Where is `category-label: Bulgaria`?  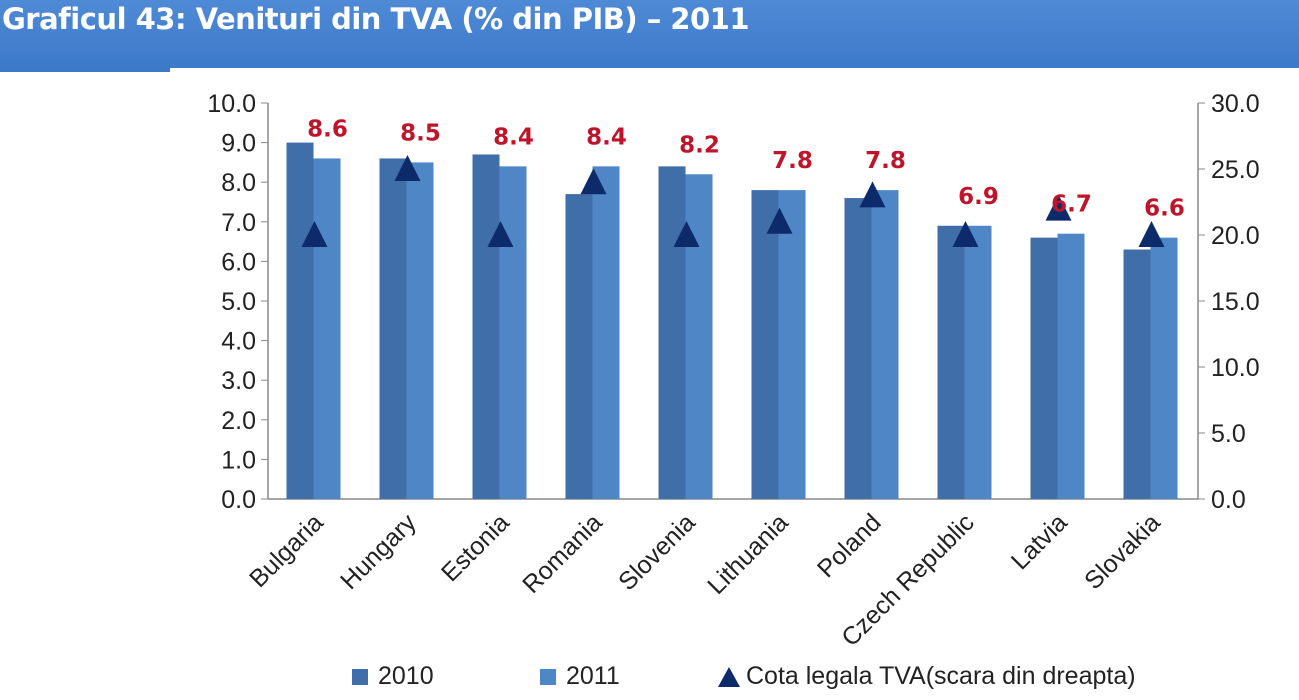
category-label: Bulgaria is located at coordinates (286, 550).